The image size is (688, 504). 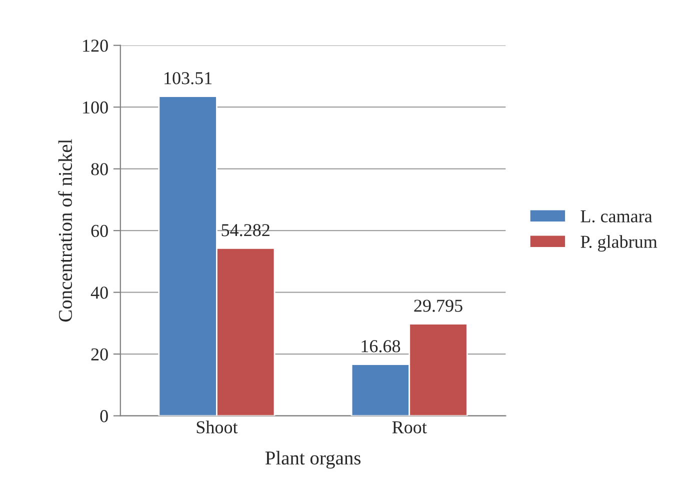 I want to click on y-tick-label: 0, so click(x=104, y=416).